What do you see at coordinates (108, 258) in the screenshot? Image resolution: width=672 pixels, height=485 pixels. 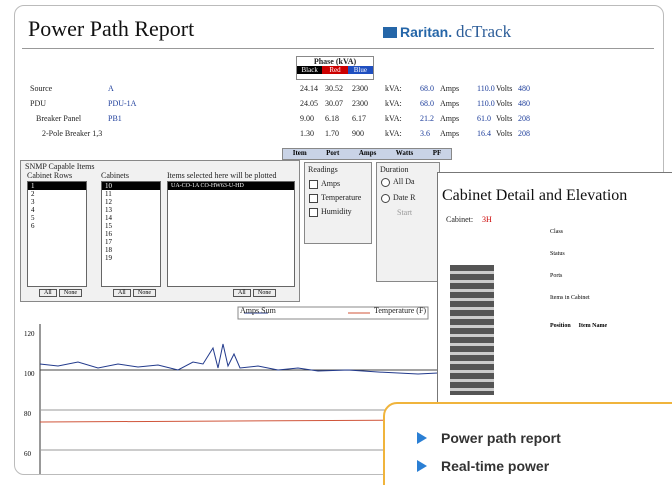 I see `list-item: 19` at bounding box center [108, 258].